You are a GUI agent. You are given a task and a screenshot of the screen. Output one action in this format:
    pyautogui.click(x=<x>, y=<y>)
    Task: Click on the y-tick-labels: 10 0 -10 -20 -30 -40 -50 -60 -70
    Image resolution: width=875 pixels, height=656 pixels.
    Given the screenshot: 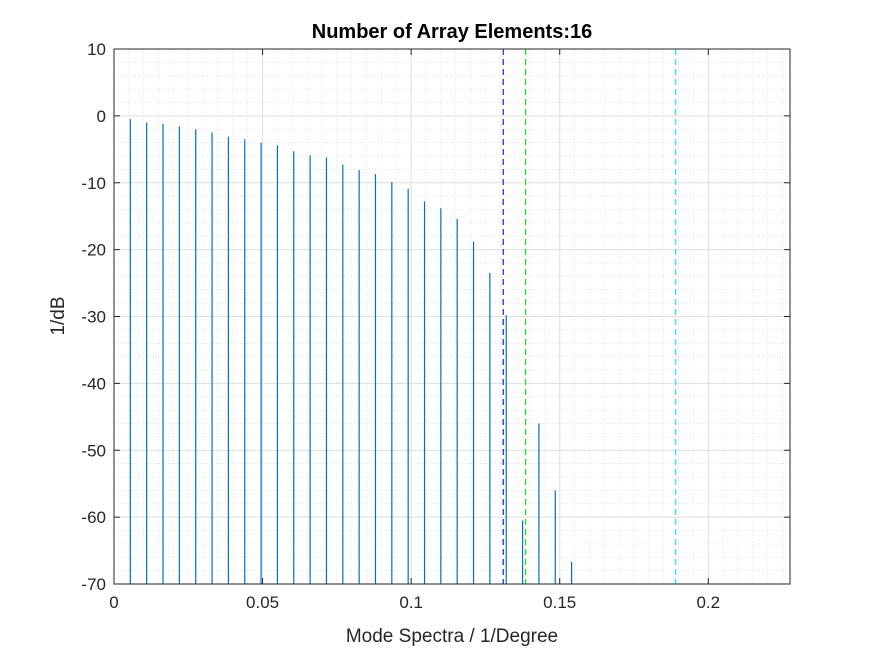 What is the action you would take?
    pyautogui.click(x=93, y=317)
    